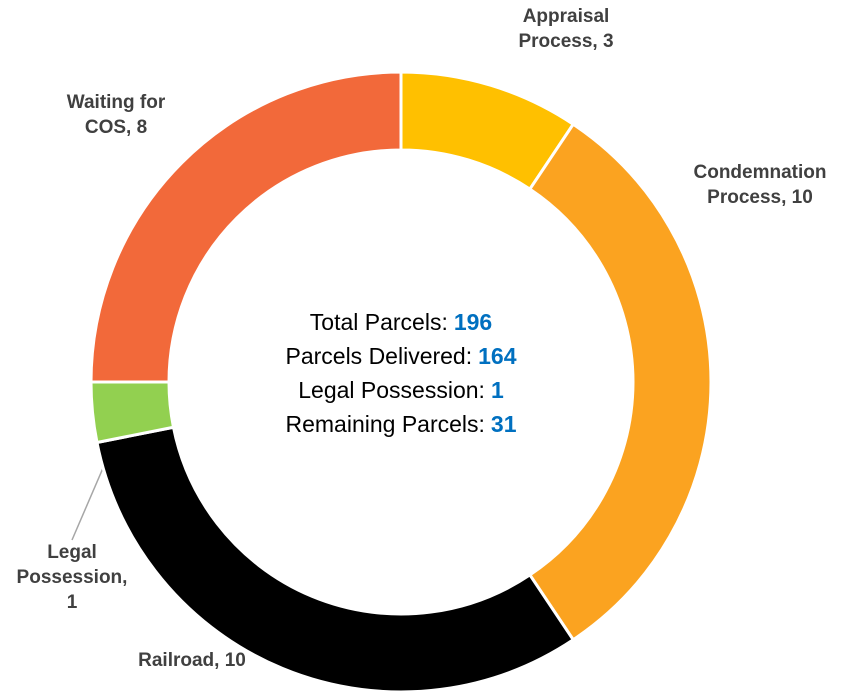 The width and height of the screenshot is (842, 692). I want to click on center-text: Legal Possession: 1, so click(401, 390).